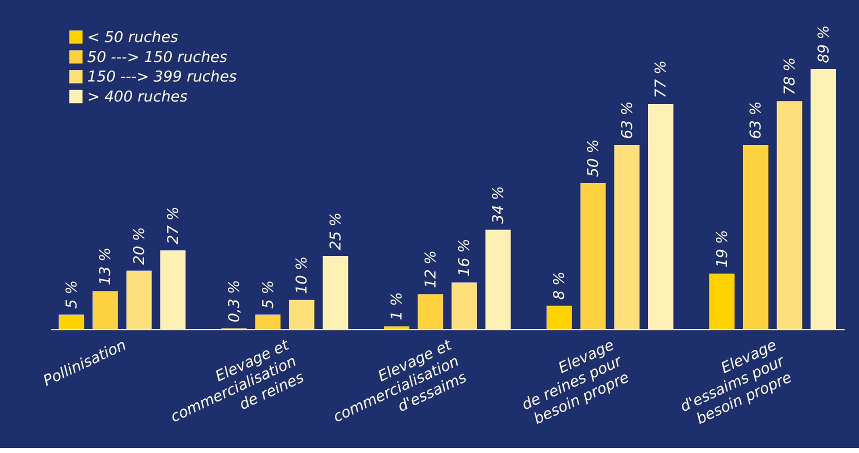  I want to click on data-label: 13 %, so click(105, 266).